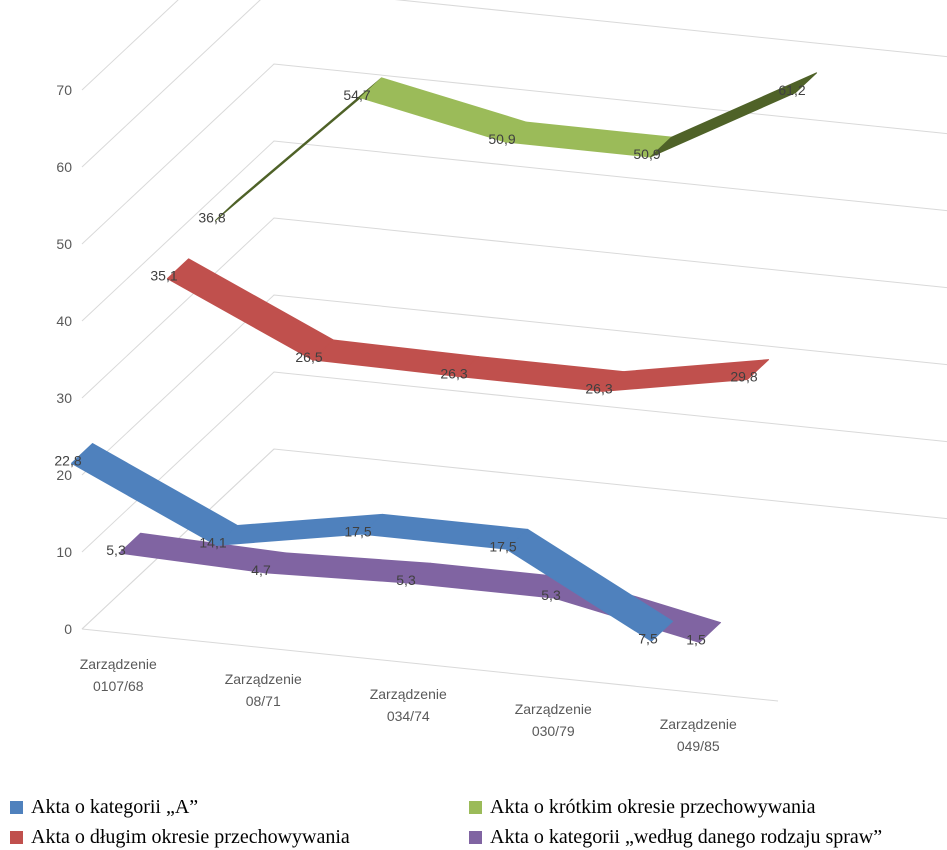 Image resolution: width=947 pixels, height=850 pixels. Describe the element at coordinates (64, 552) in the screenshot. I see `y-tick-label: 10` at that location.